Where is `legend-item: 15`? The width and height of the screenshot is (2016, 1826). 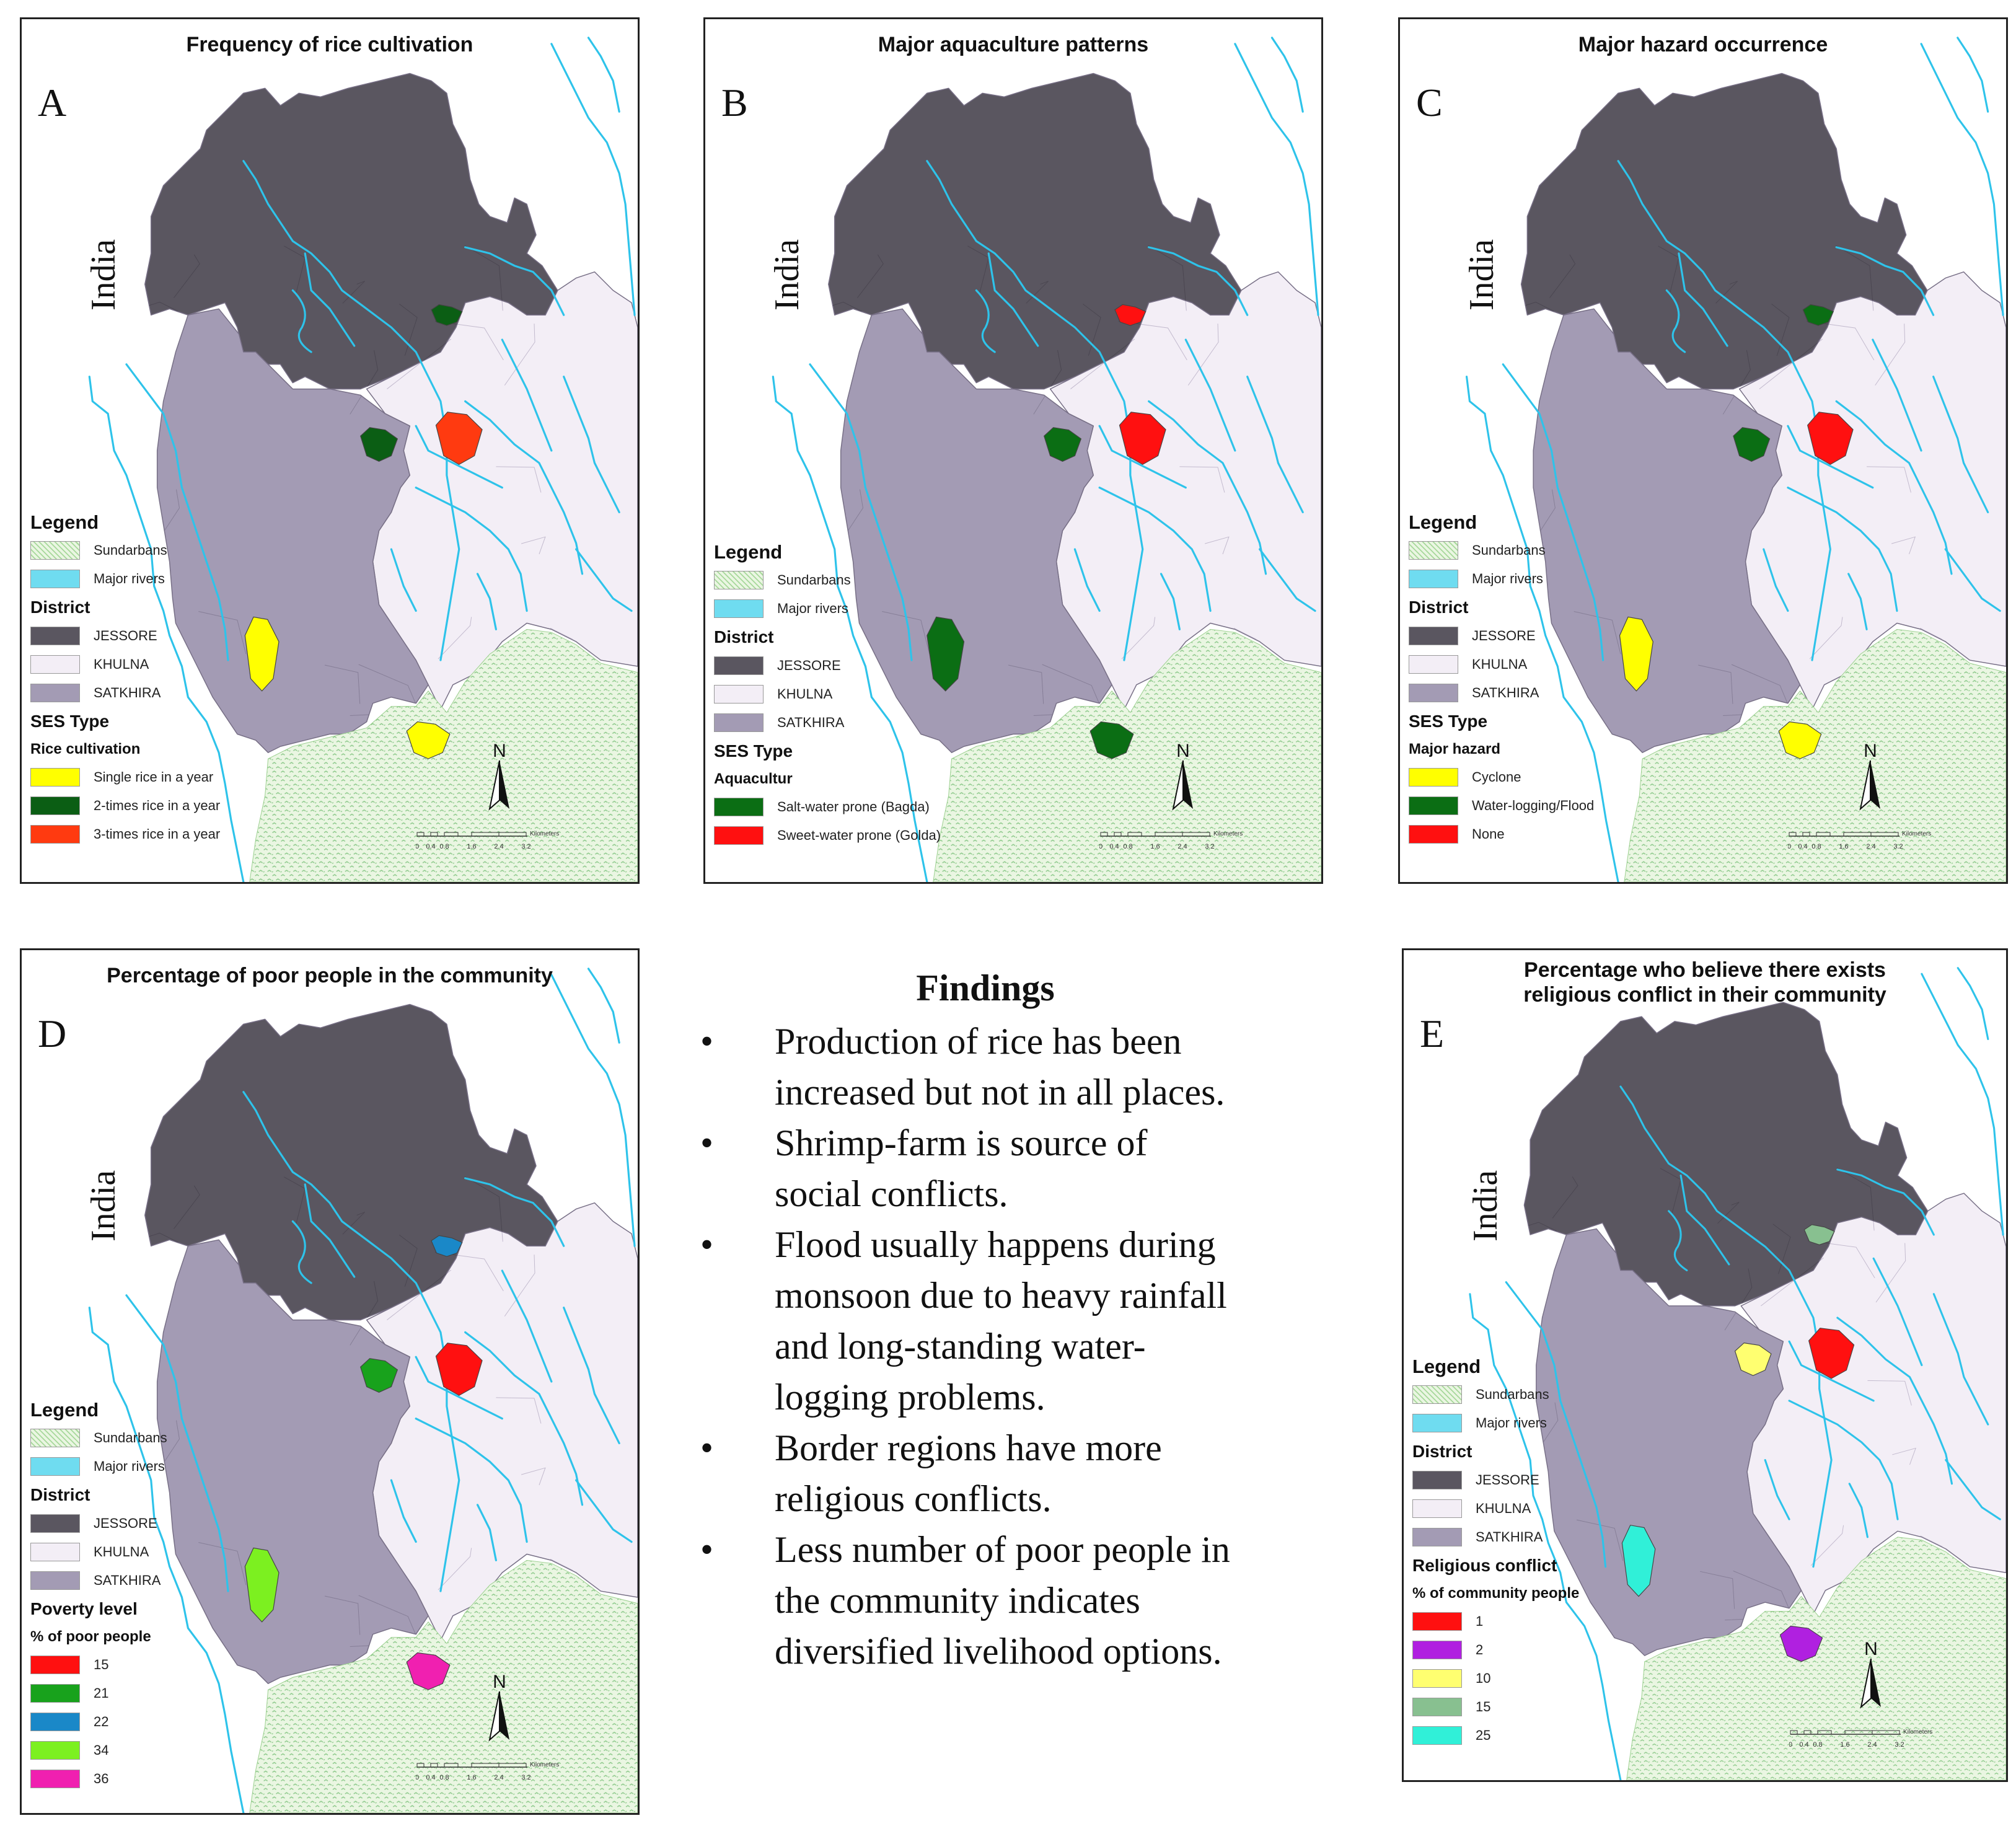
legend-item: 15 is located at coordinates (98, 1665).